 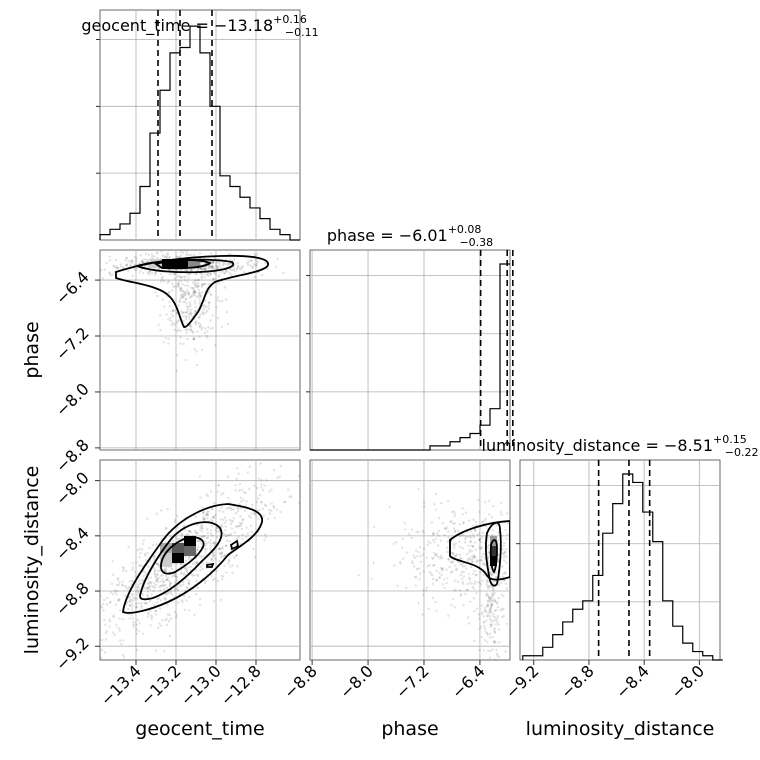 I want to click on x-tick-label-geocent_time: −13.0, so click(x=201, y=685).